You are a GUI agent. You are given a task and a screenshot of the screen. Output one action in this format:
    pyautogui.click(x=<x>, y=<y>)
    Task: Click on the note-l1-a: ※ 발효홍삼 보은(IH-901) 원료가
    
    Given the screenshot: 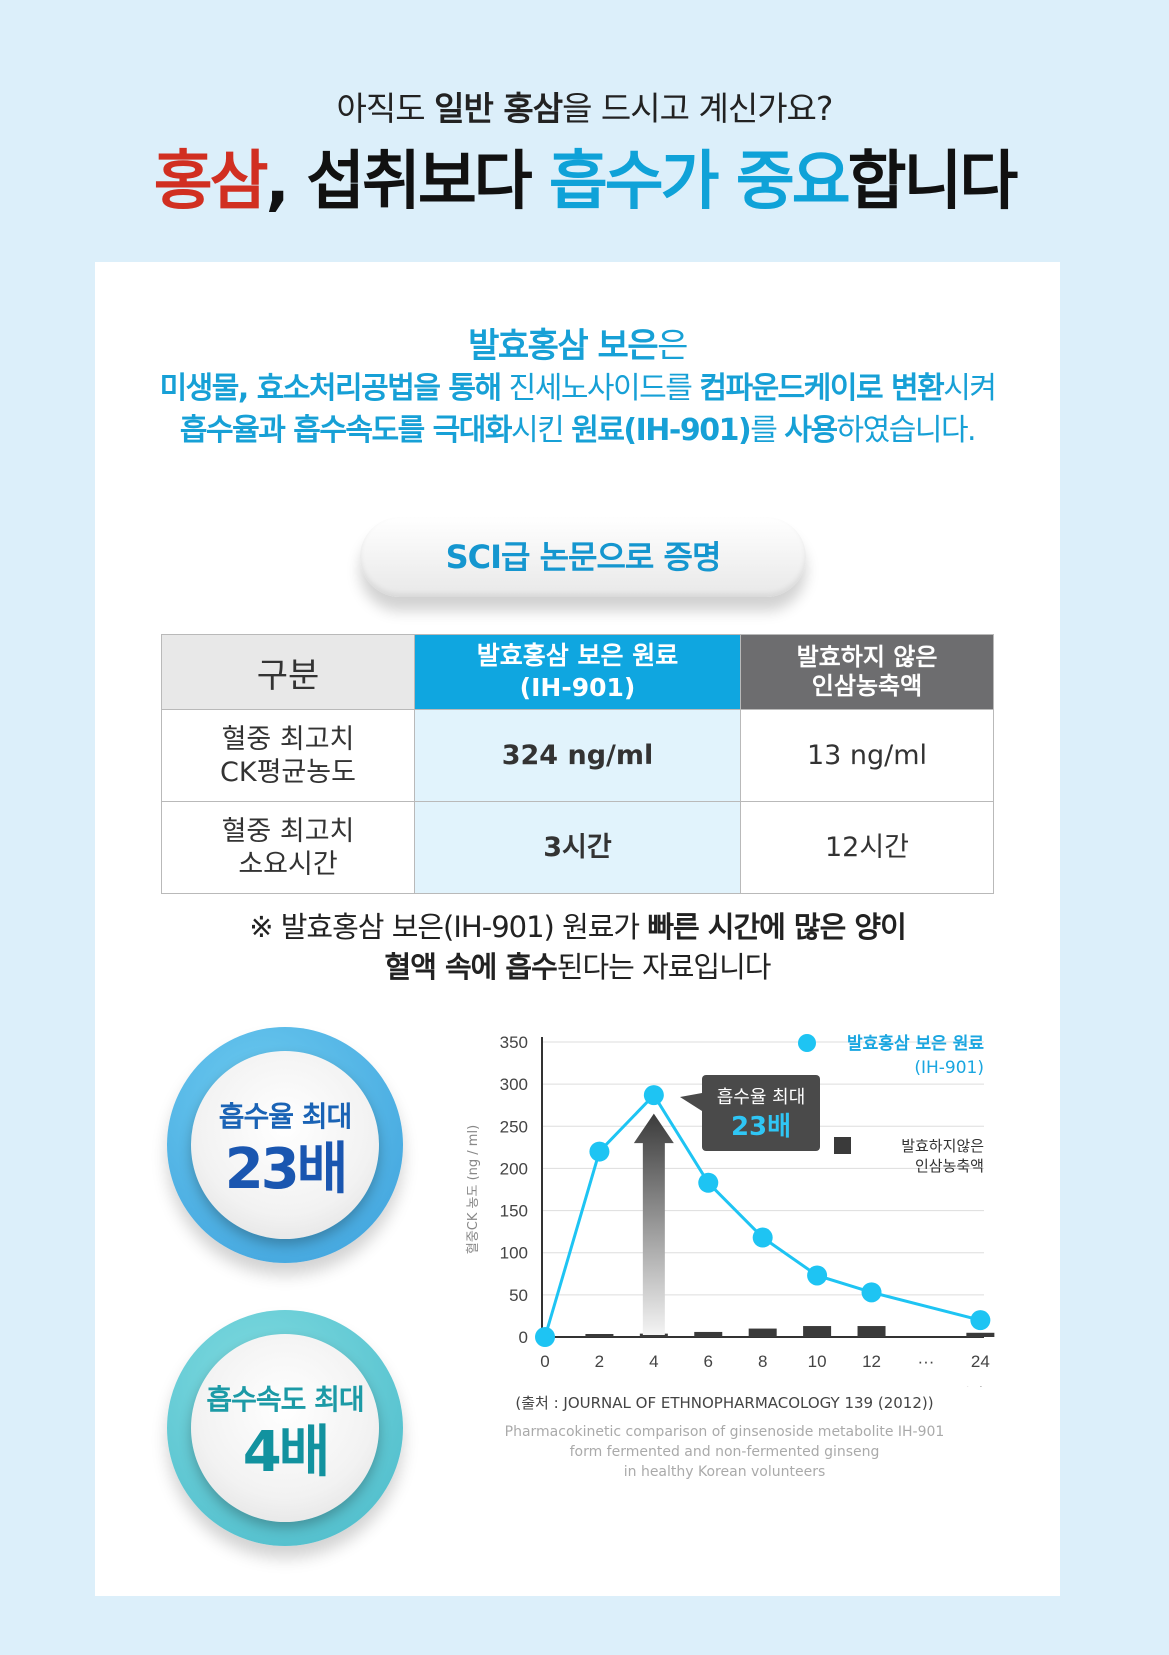 What is the action you would take?
    pyautogui.click(x=448, y=927)
    